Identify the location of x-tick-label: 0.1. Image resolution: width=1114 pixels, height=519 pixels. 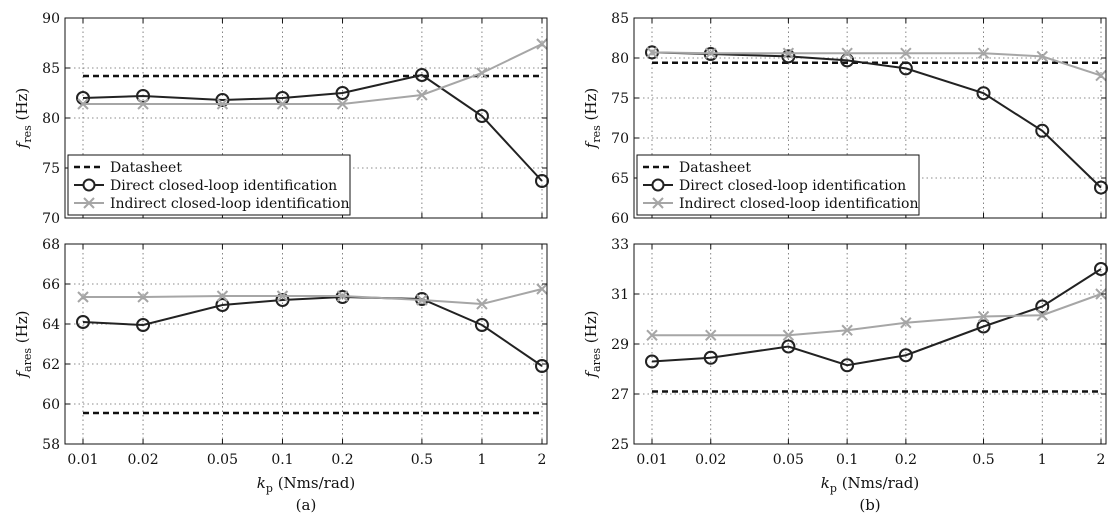
(847, 460).